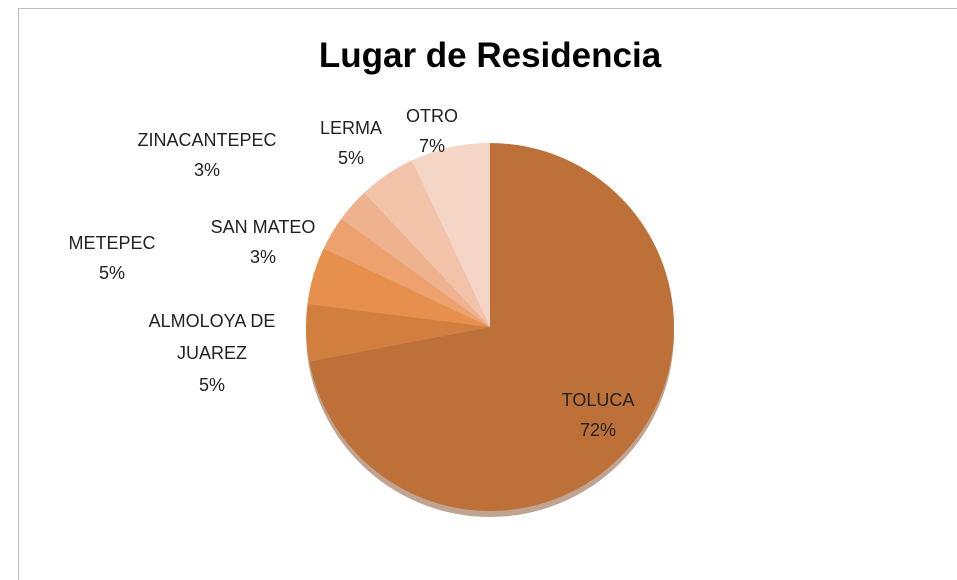 The height and width of the screenshot is (580, 957). What do you see at coordinates (490, 55) in the screenshot?
I see `chart-title: Lugar de Residencia` at bounding box center [490, 55].